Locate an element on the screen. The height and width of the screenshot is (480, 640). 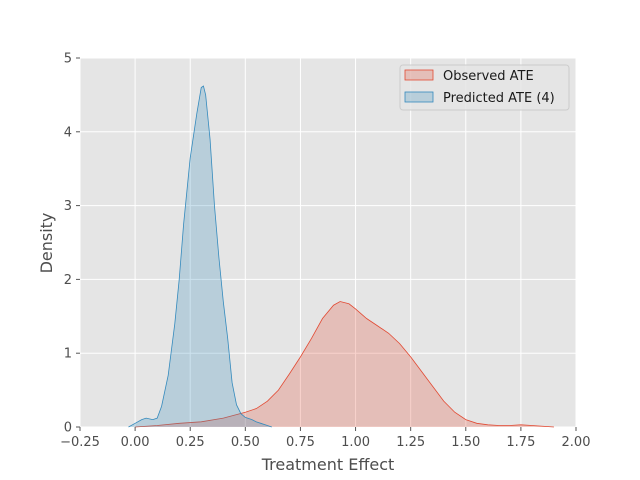
y-tick-label: 0 is located at coordinates (68, 428).